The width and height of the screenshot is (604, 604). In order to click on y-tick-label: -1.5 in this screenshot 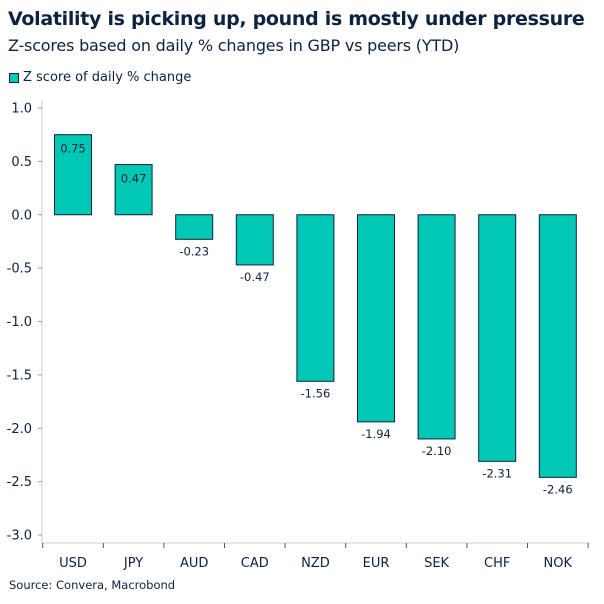, I will do `click(19, 375)`.